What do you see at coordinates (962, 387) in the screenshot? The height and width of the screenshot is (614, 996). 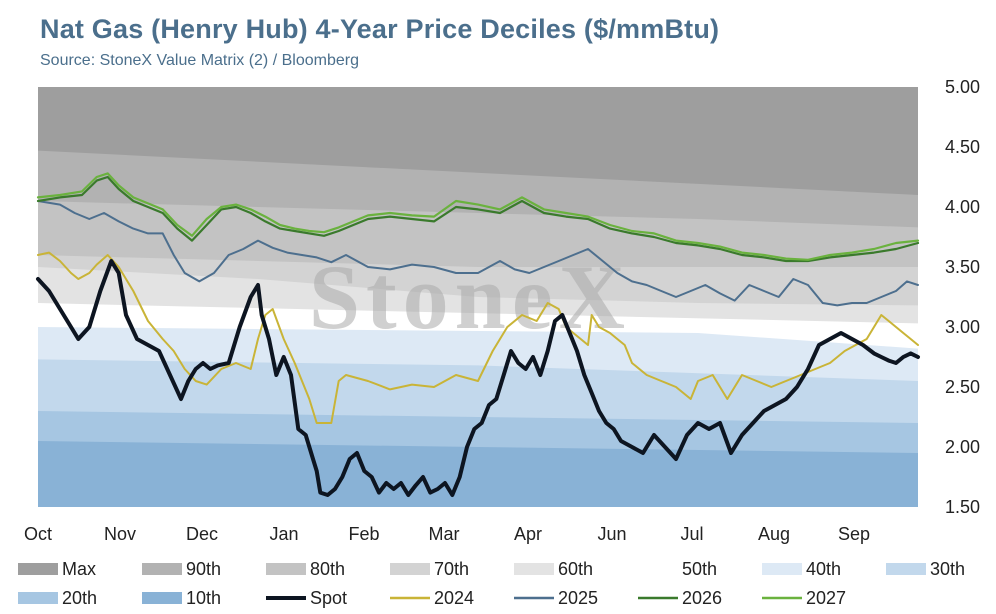 I see `y-tick-label: 2.50` at bounding box center [962, 387].